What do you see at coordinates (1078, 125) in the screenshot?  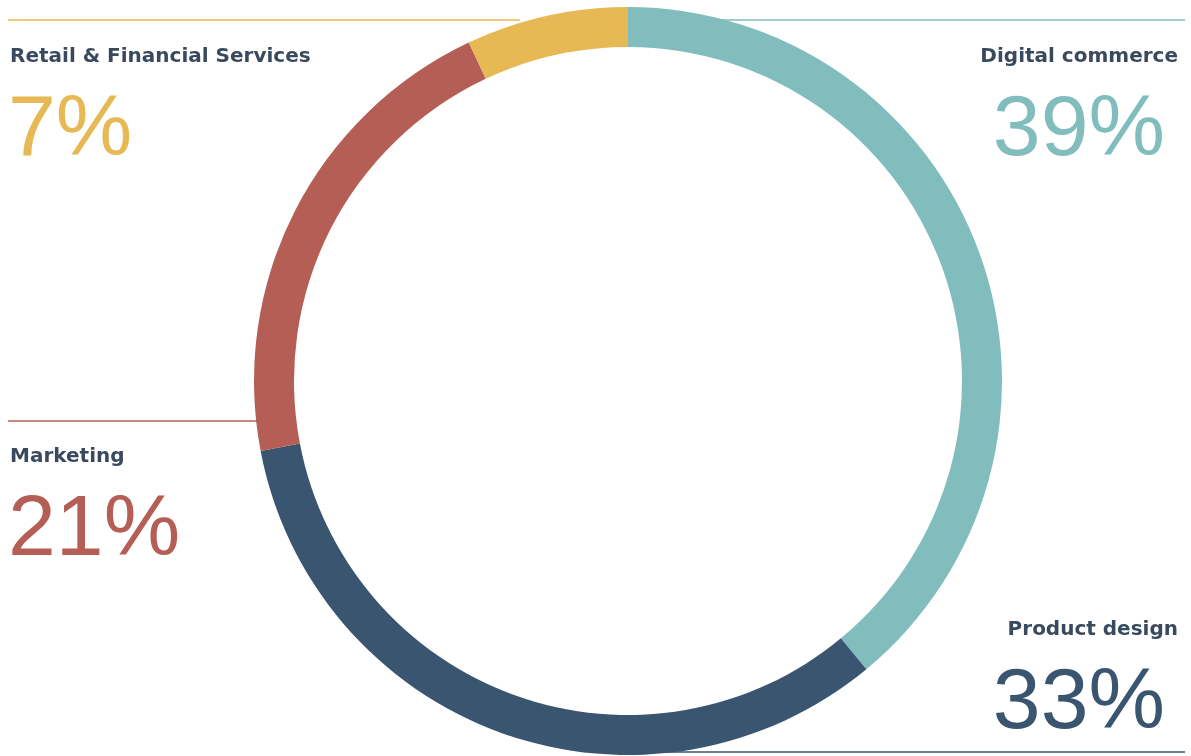 I see `data-label: 39%` at bounding box center [1078, 125].